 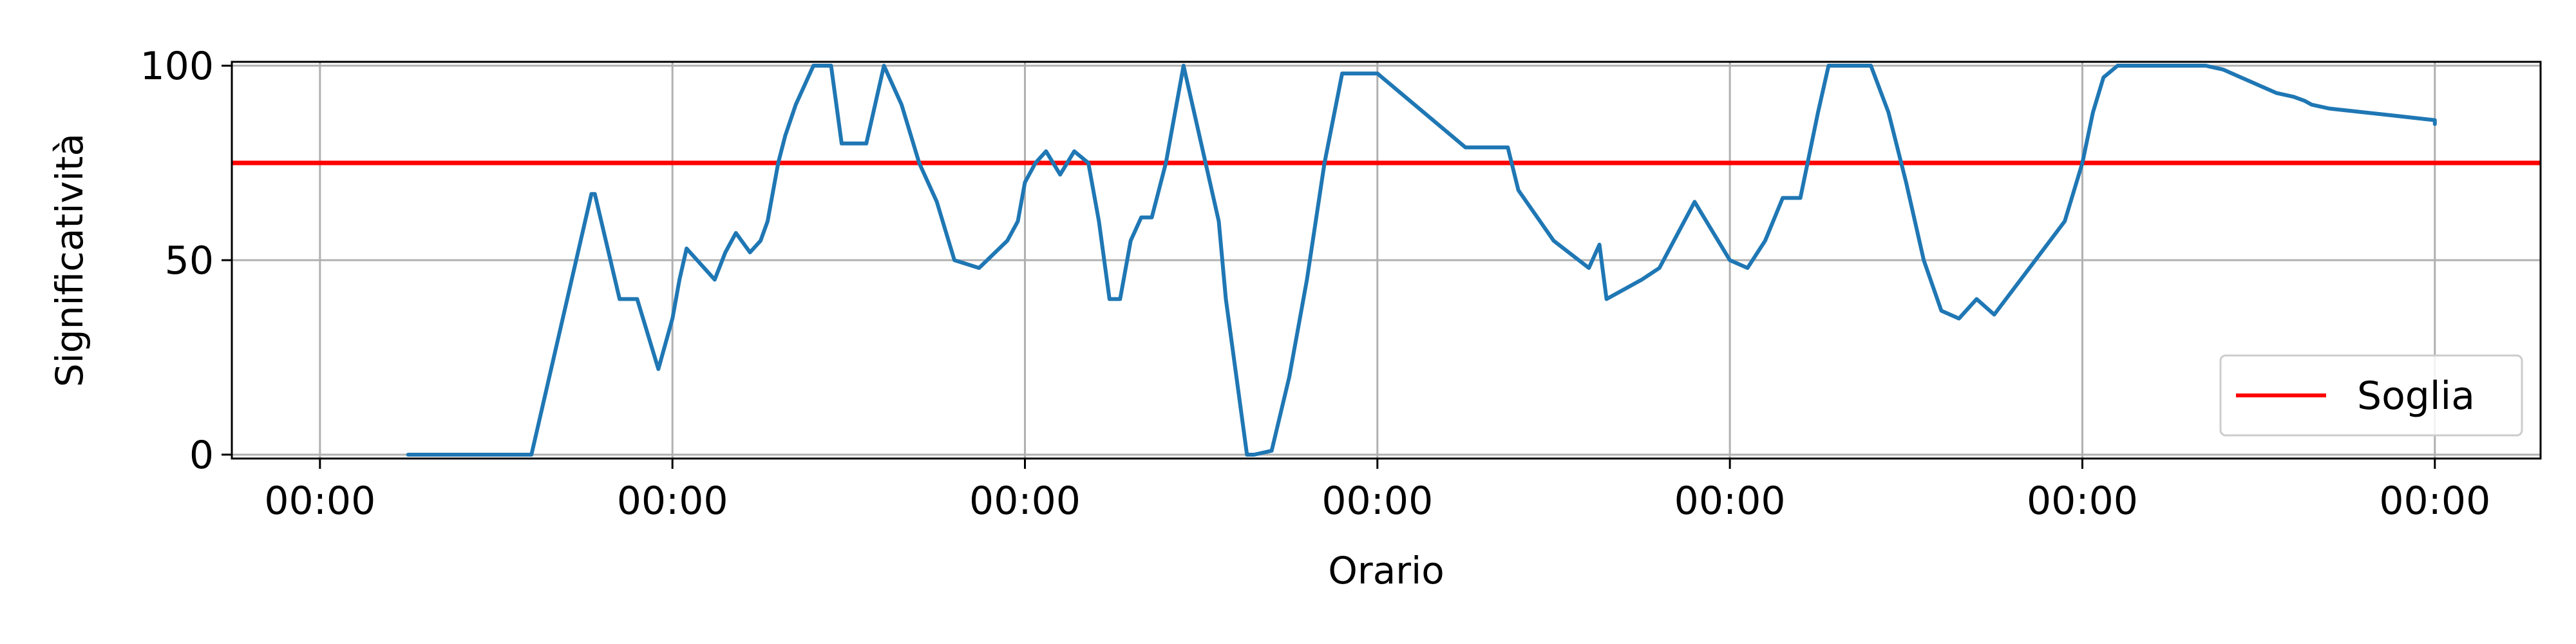 What do you see at coordinates (1730, 501) in the screenshot?
I see `x-tick-label-4: 00:00` at bounding box center [1730, 501].